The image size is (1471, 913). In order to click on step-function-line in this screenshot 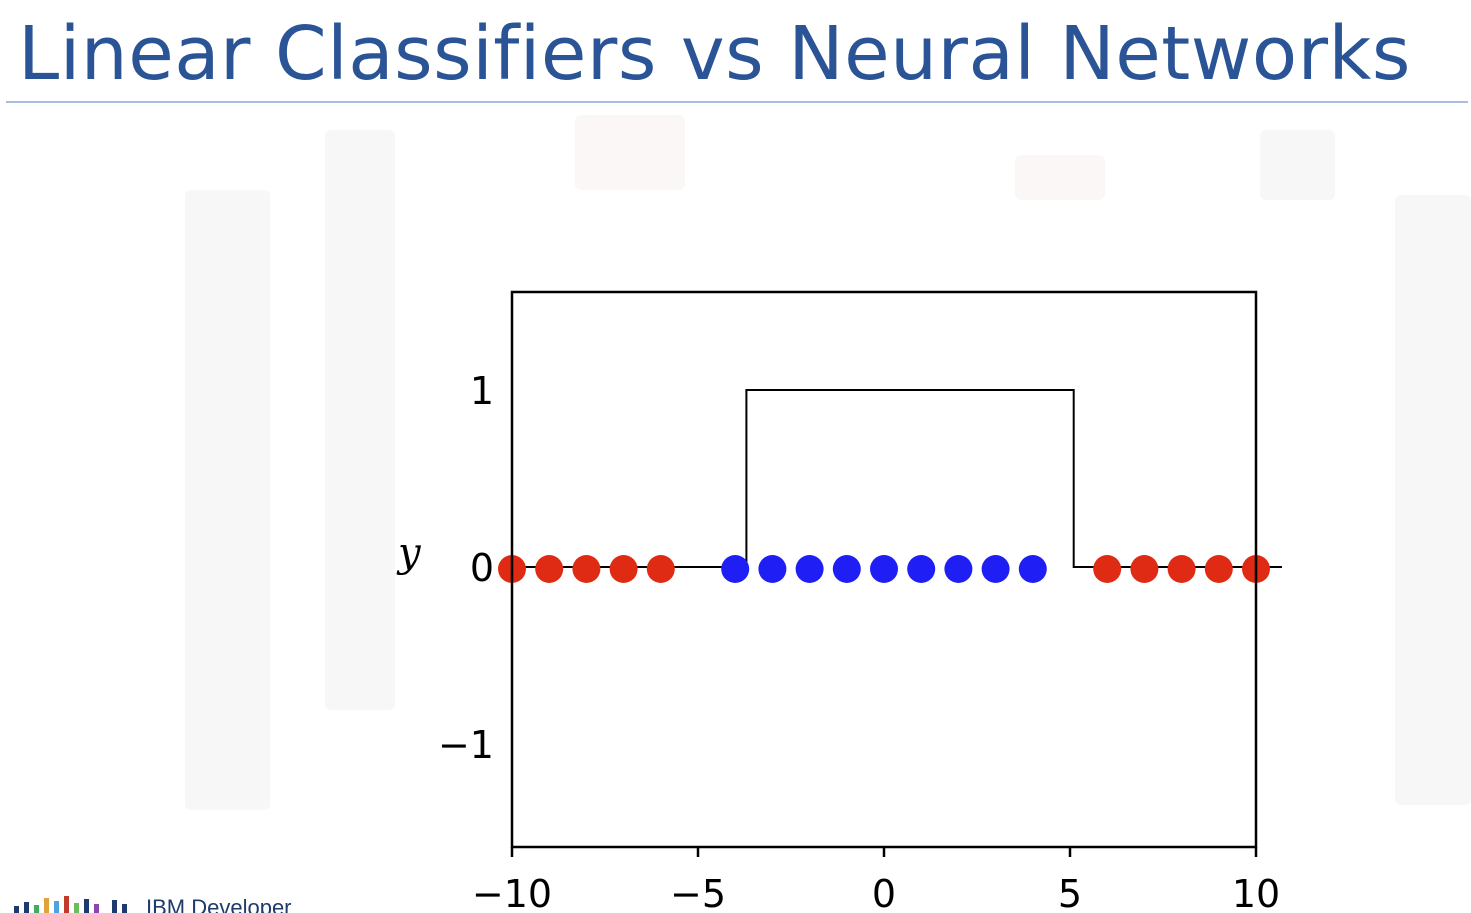, I will do `click(897, 478)`.